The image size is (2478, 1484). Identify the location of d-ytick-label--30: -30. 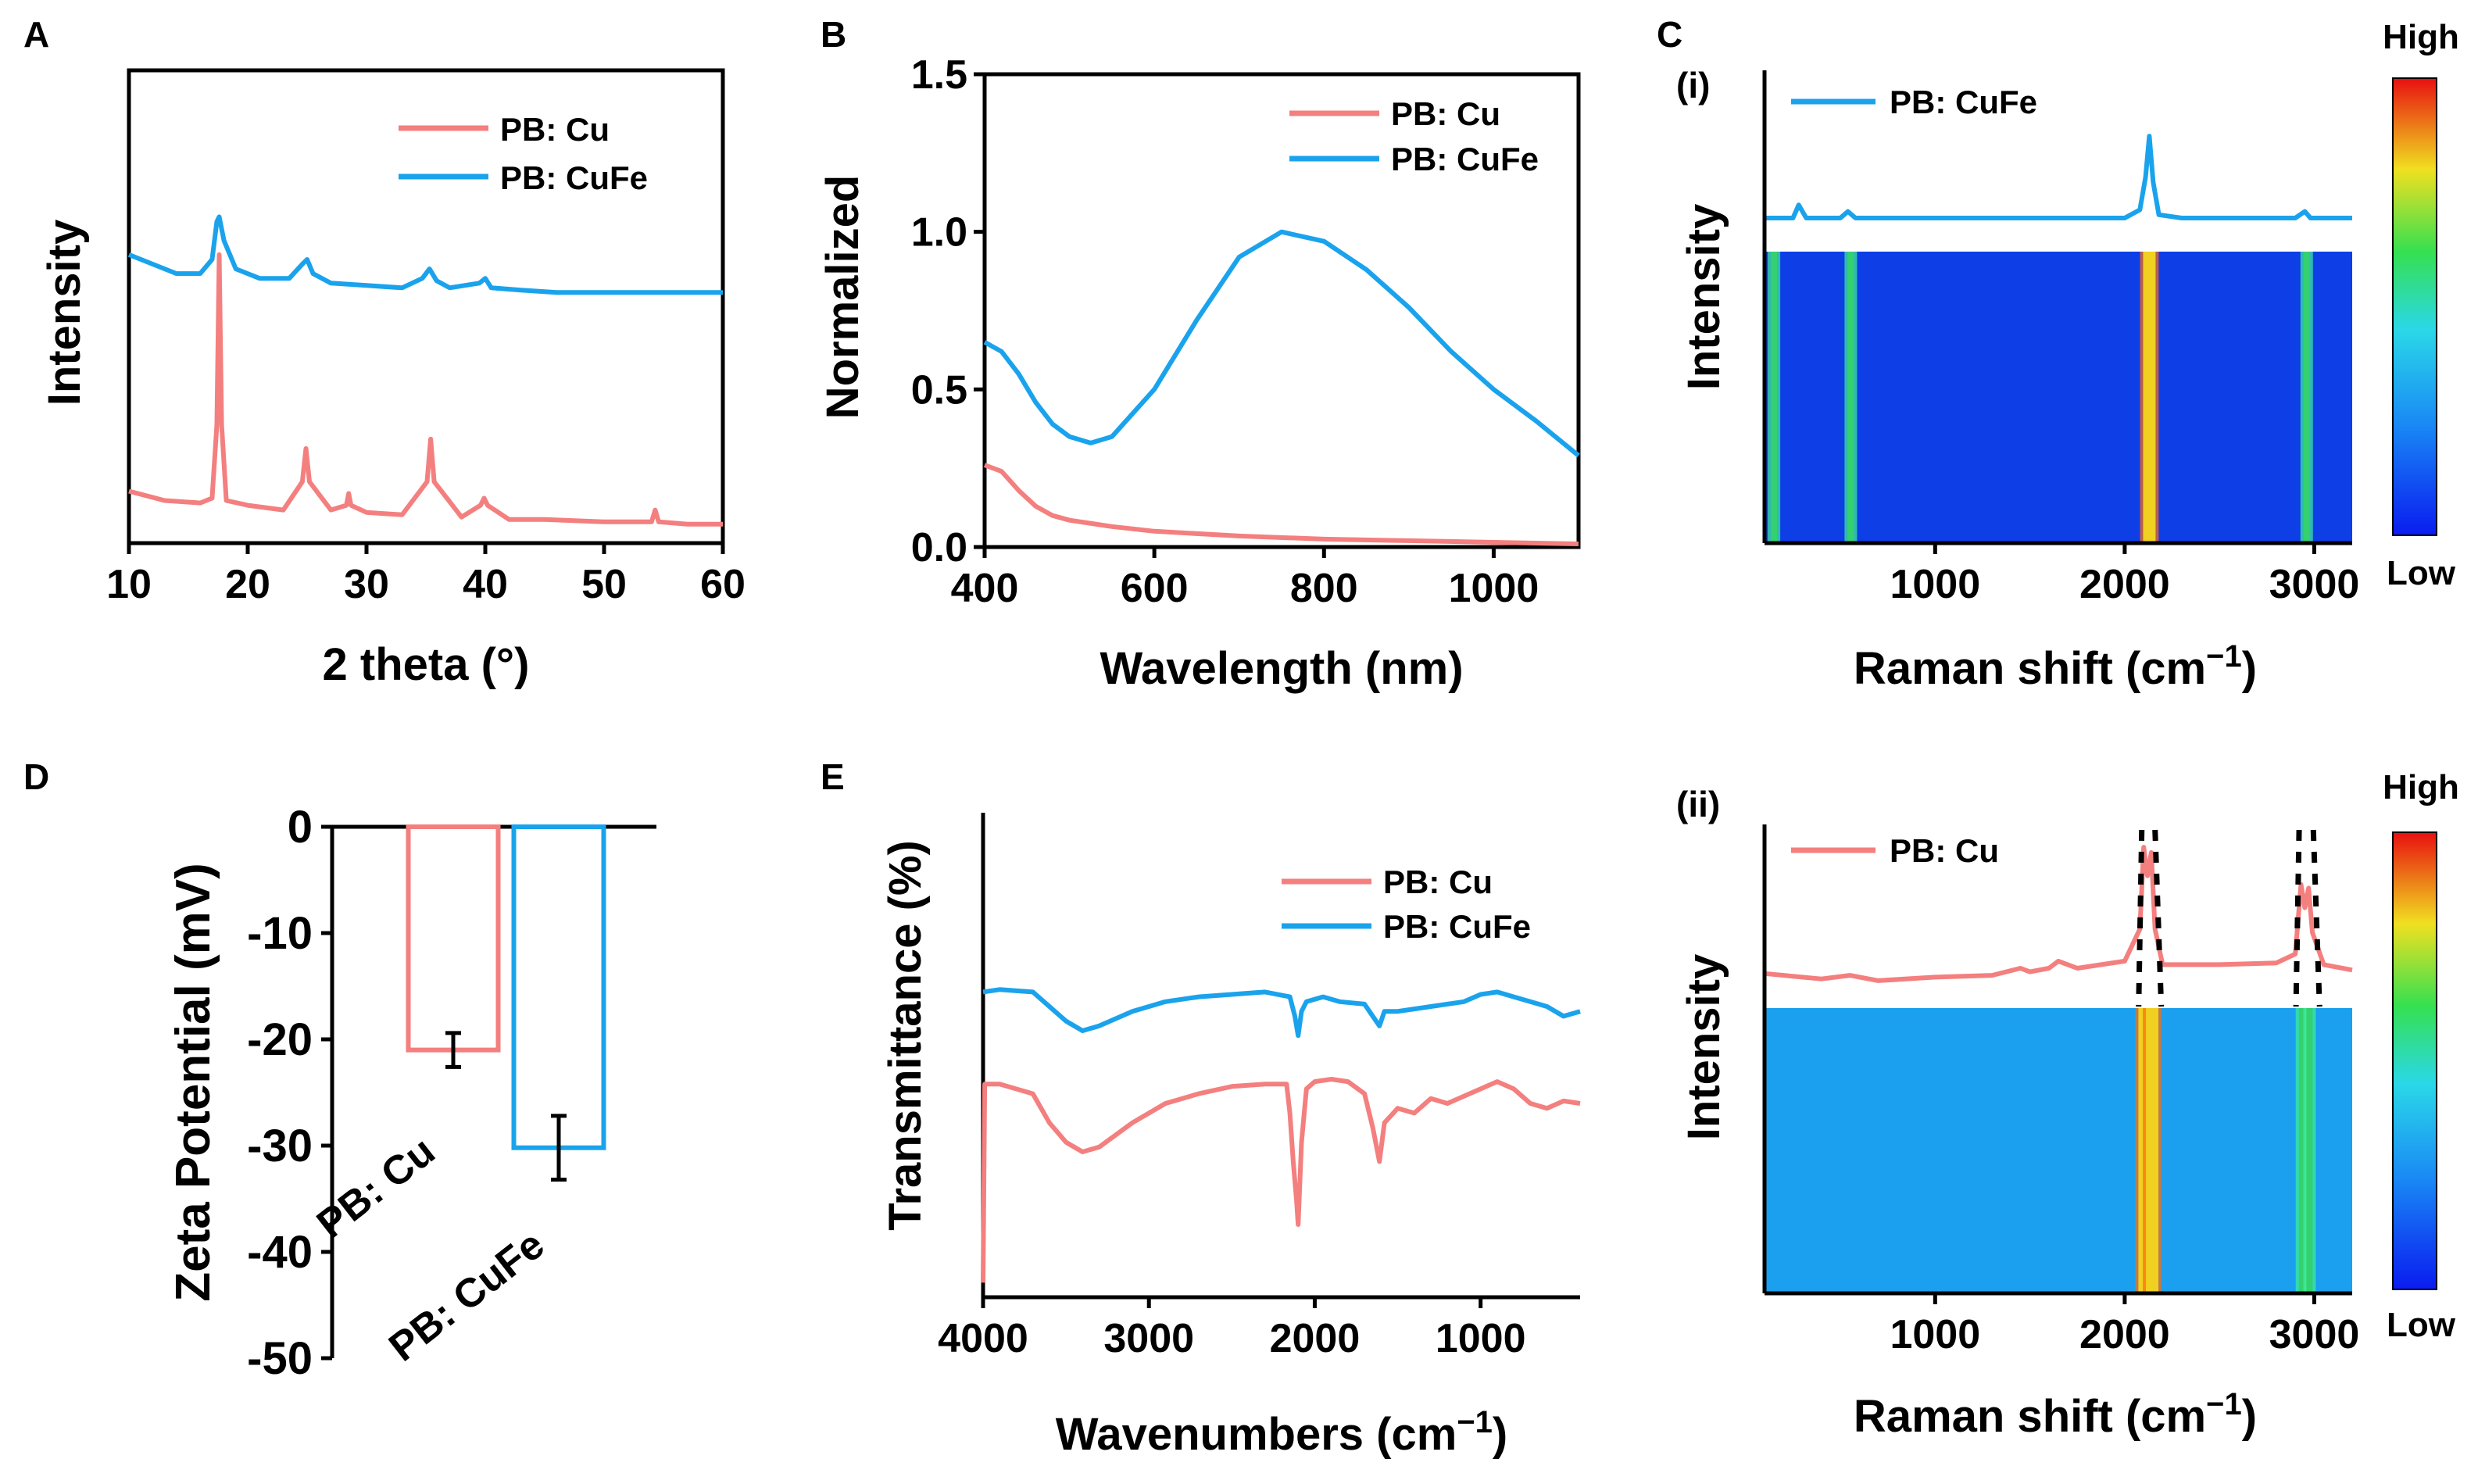
(280, 1146).